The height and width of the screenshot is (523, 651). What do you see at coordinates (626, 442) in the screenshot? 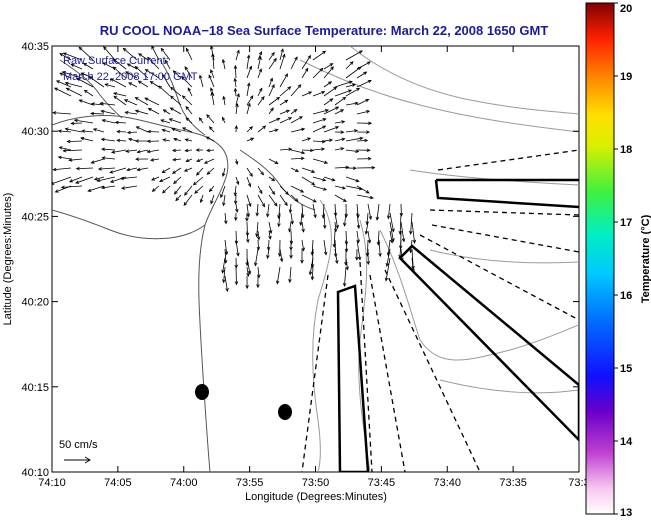
I see `colorbar-tick-label: 14` at bounding box center [626, 442].